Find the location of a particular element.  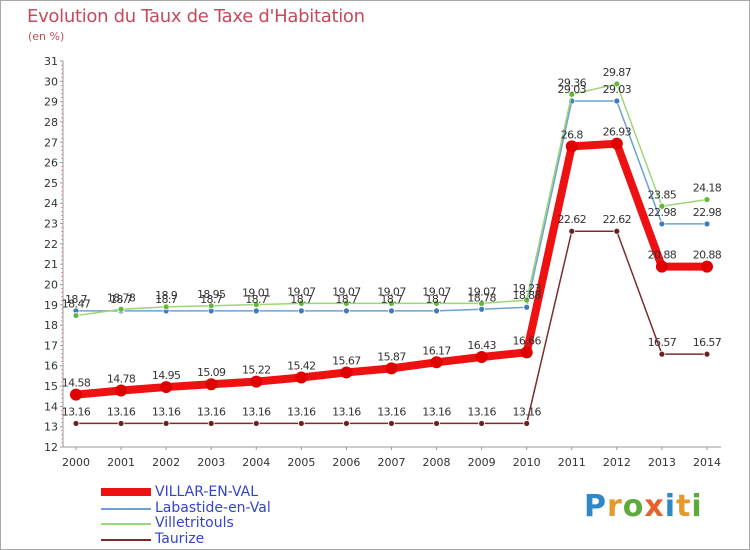

y-tick-label: 17 is located at coordinates (51, 345).